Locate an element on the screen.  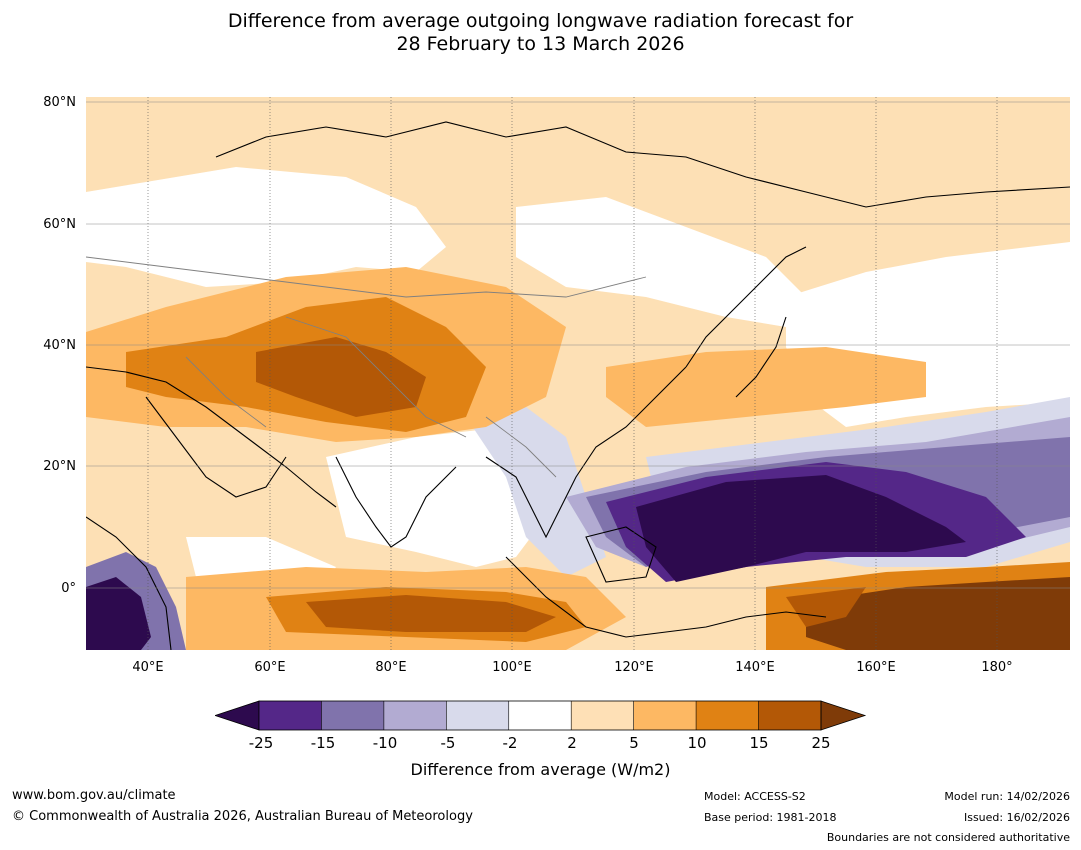
coastline-japan is located at coordinates (761, 357).